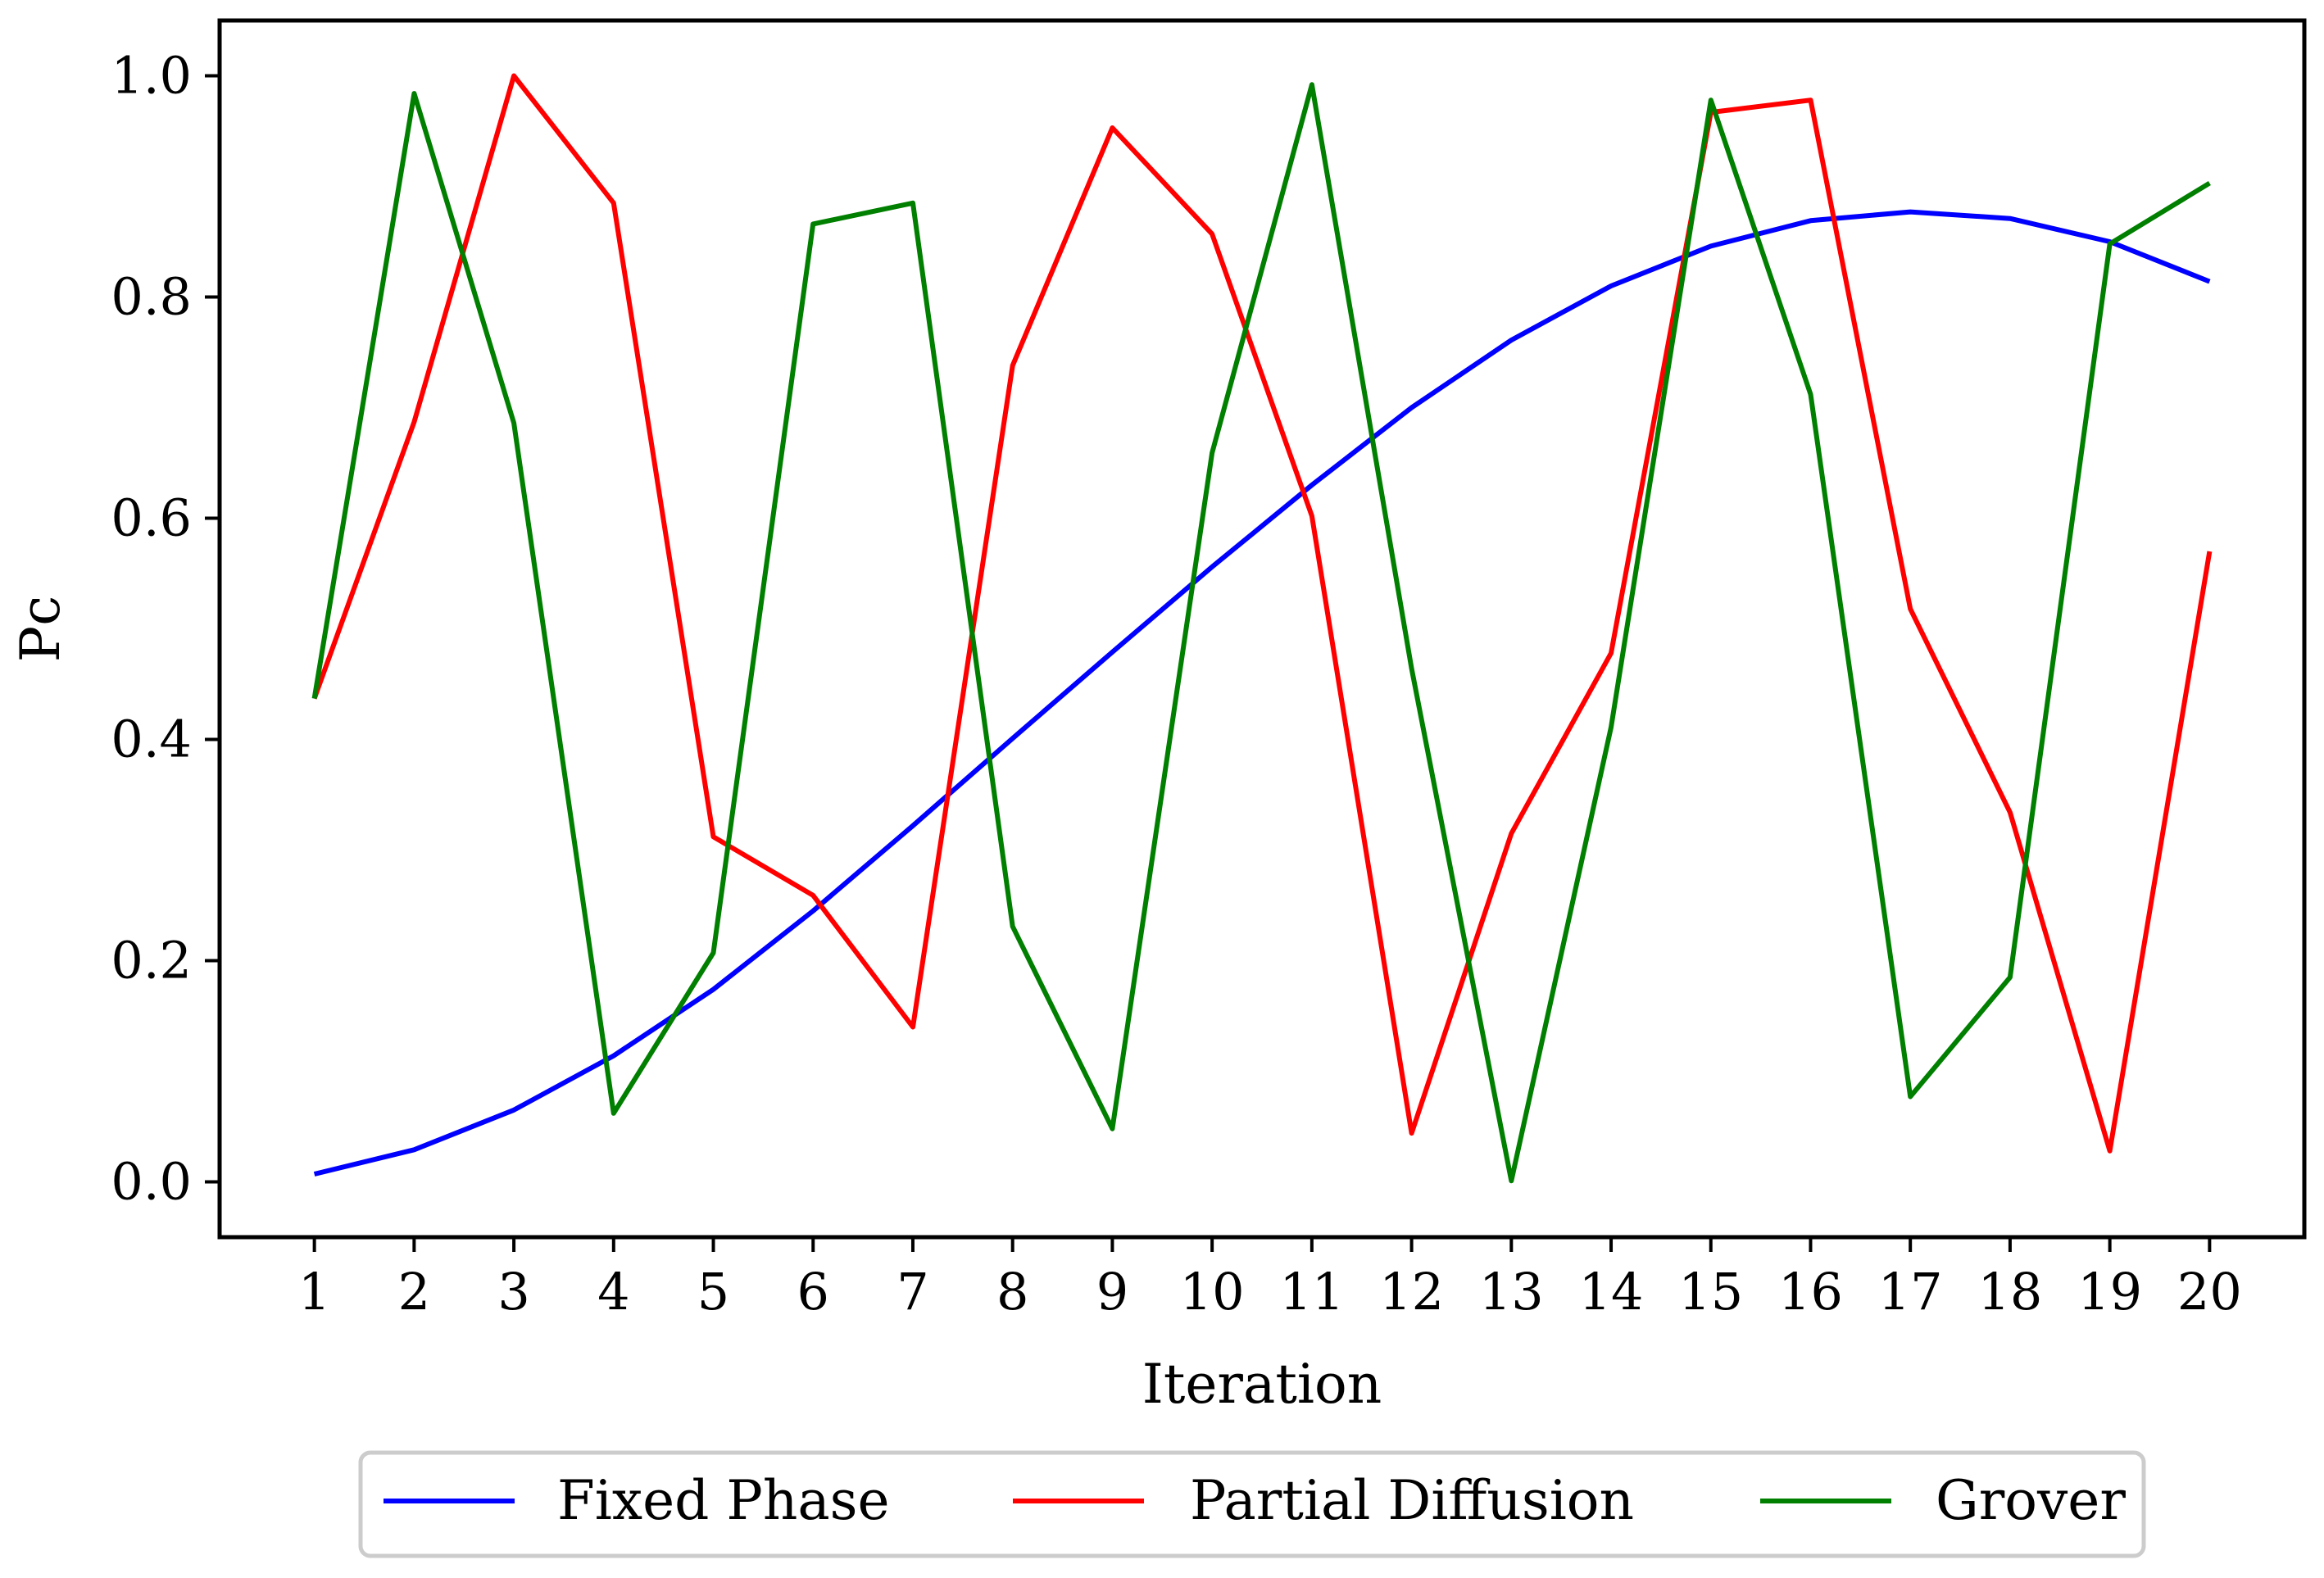 The width and height of the screenshot is (2324, 1578). Describe the element at coordinates (2031, 1501) in the screenshot. I see `legend-label: Grover` at that location.